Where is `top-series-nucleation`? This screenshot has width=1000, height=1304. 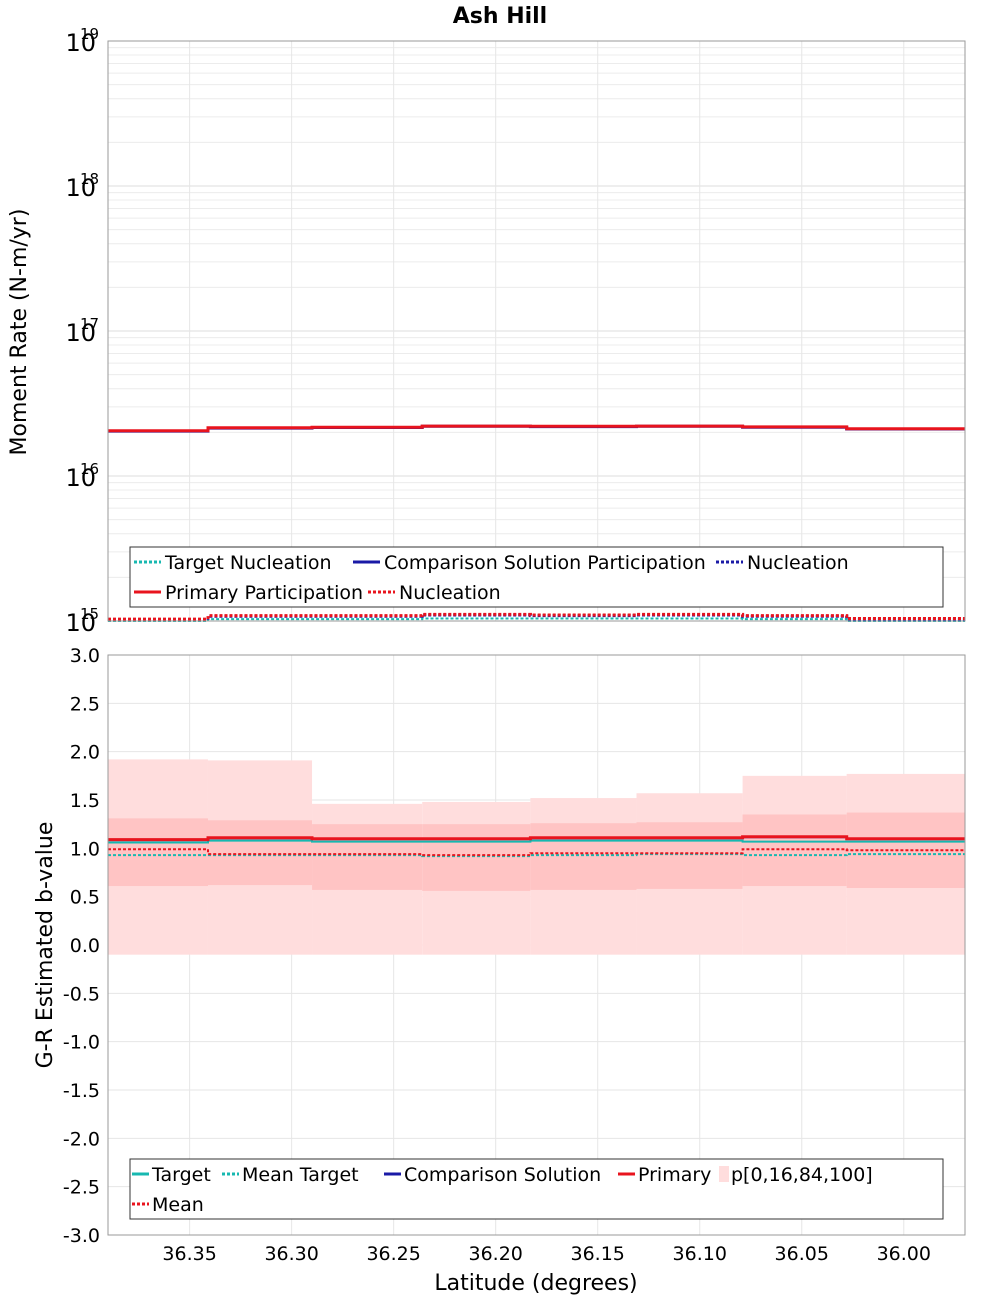
top-series-nucleation is located at coordinates (536, 616).